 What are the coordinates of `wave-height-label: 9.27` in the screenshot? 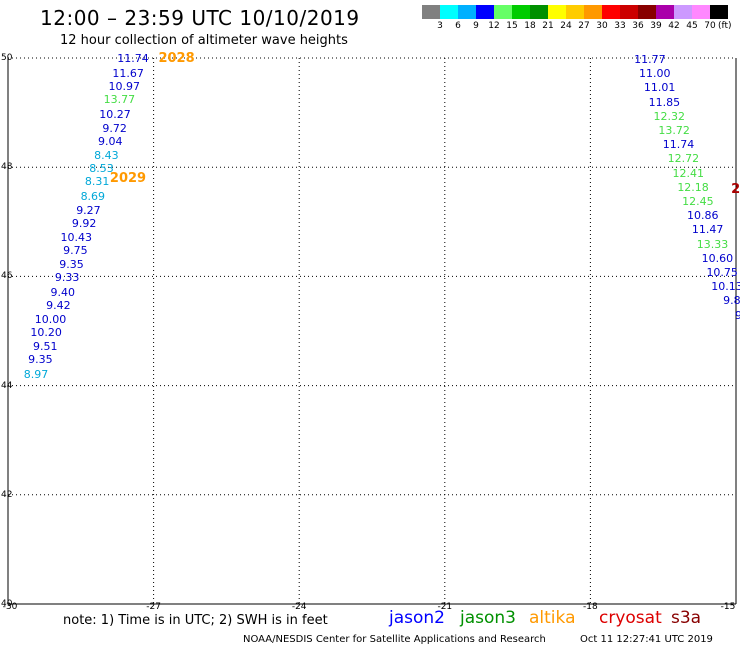 It's located at (88, 210).